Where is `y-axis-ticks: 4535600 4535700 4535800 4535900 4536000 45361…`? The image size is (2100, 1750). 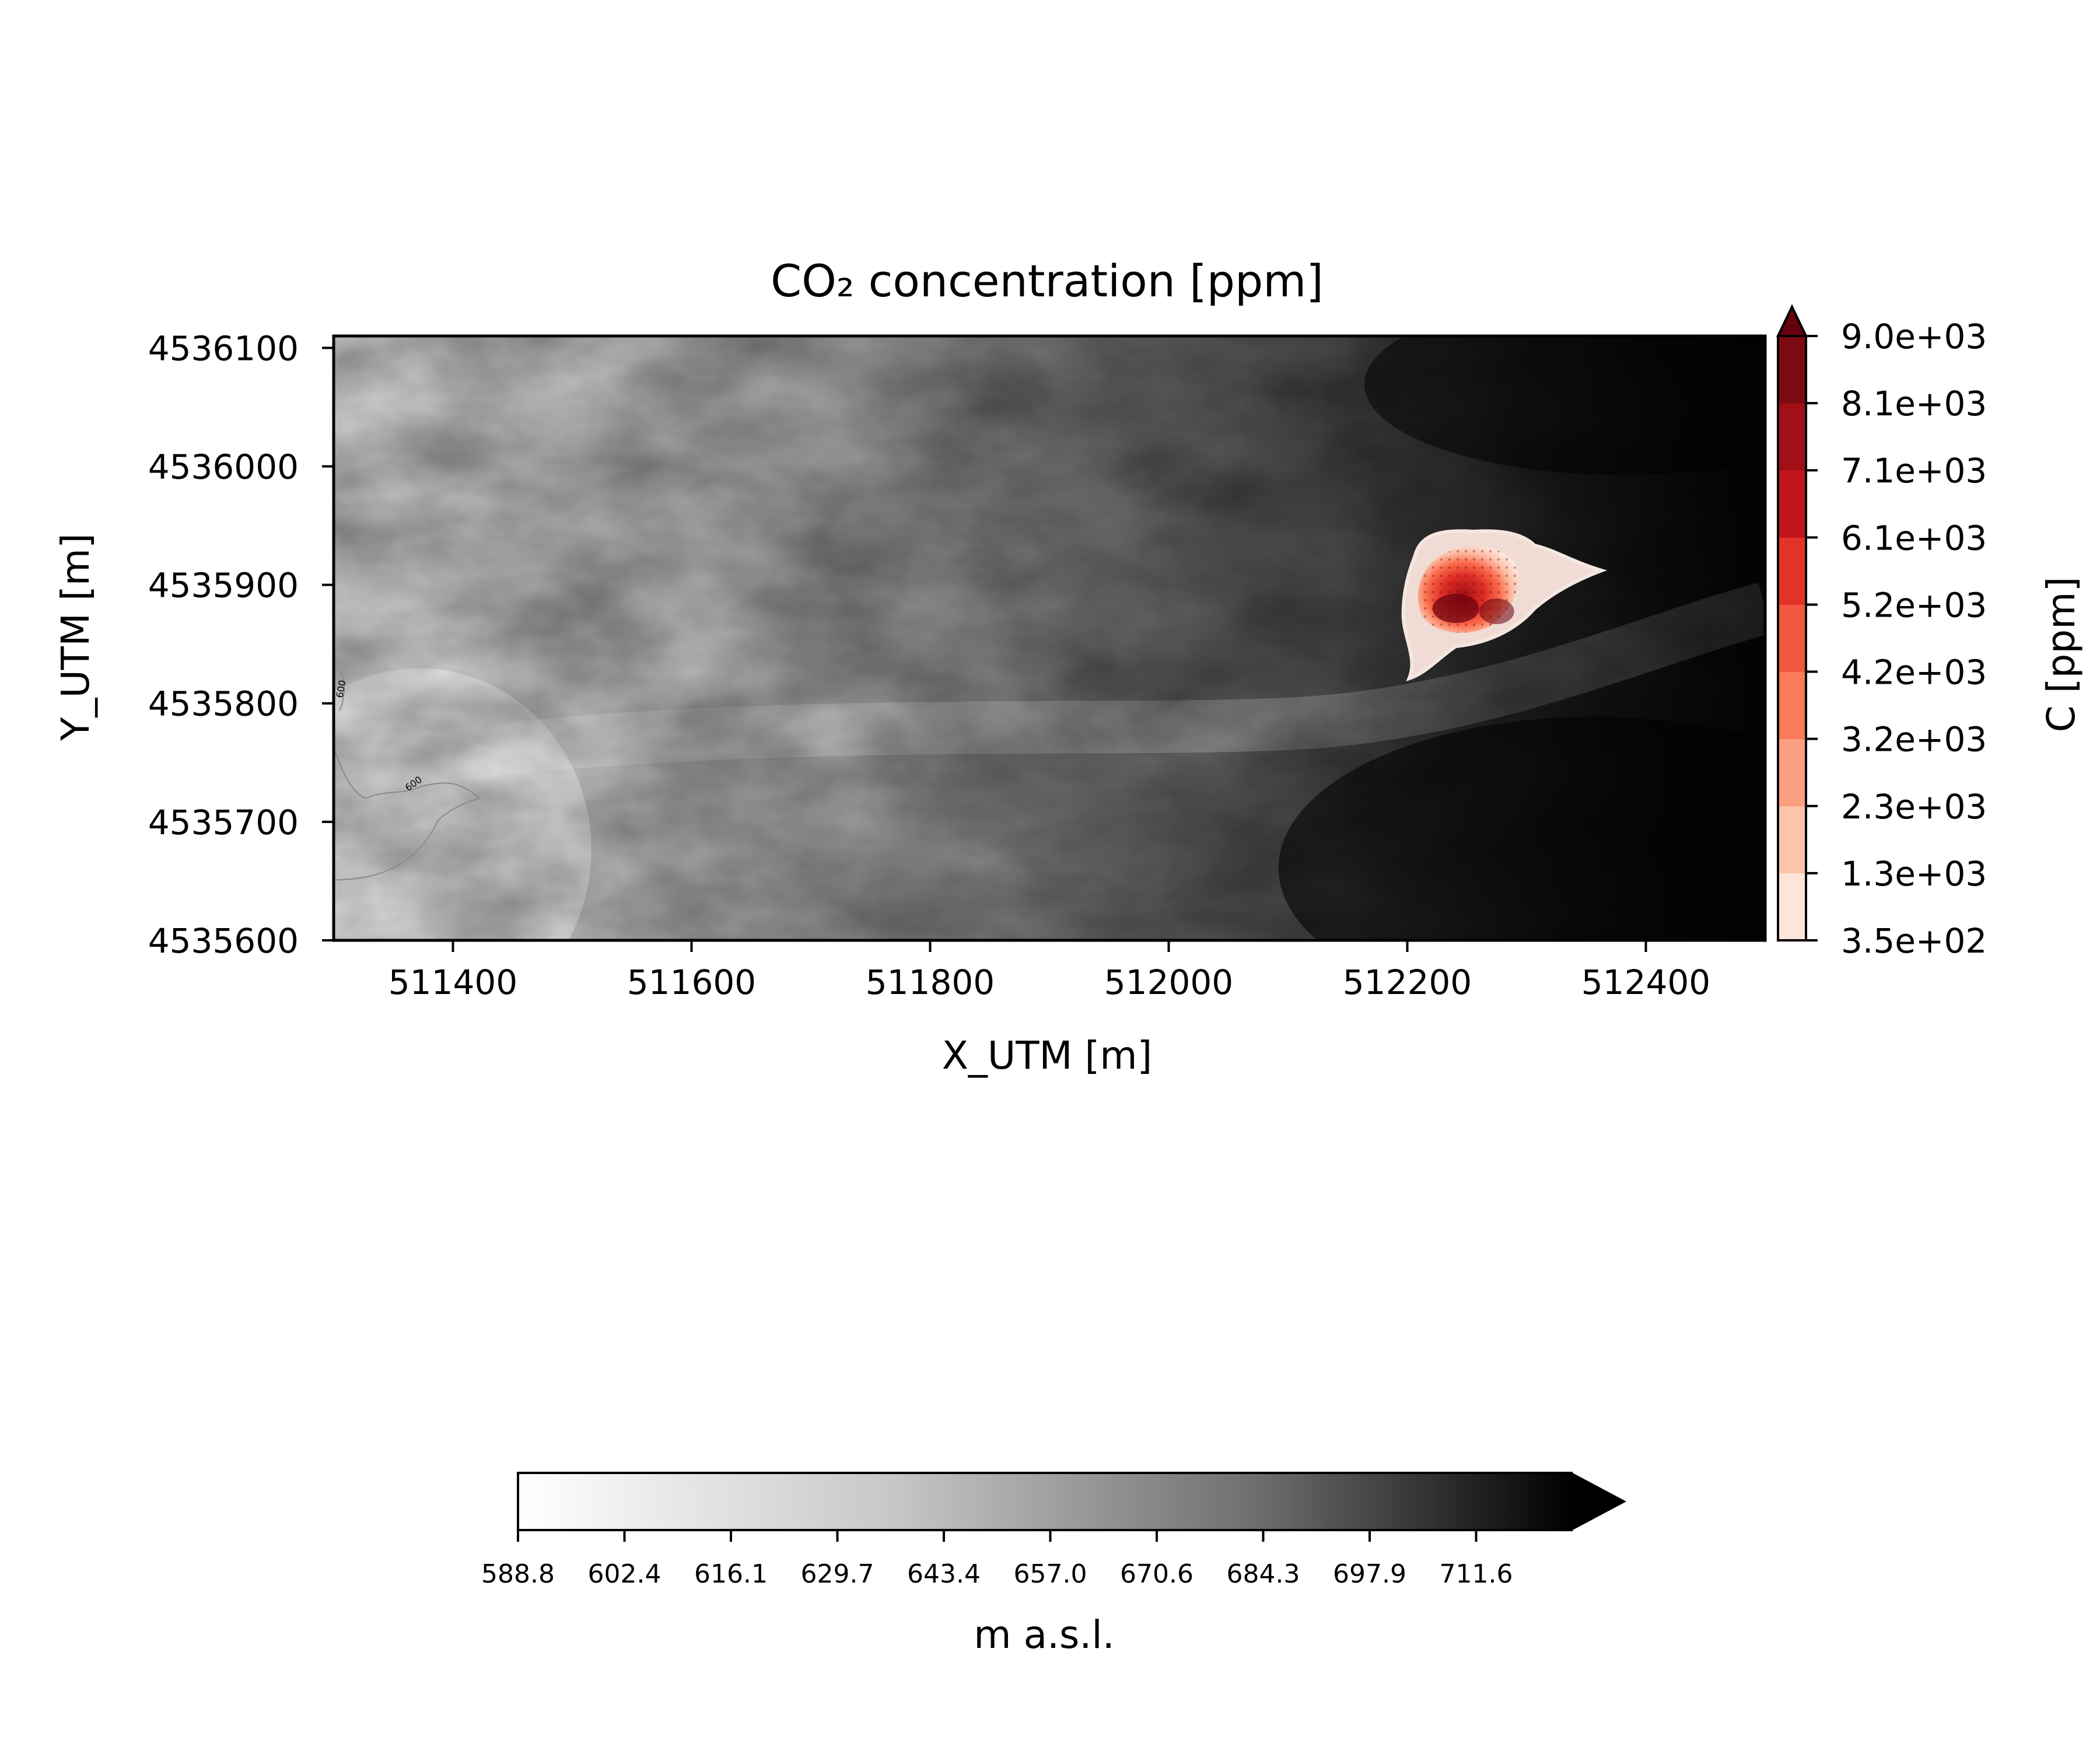 y-axis-ticks: 4535600 4535700 4535800 4535900 4536000 45361… is located at coordinates (241, 645).